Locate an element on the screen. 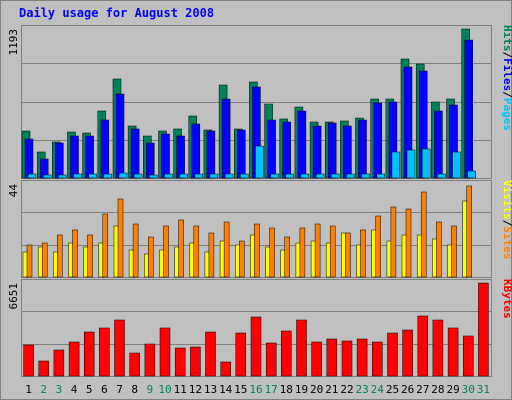 The height and width of the screenshot is (400, 512). x-tick-label: 31 is located at coordinates (483, 389).